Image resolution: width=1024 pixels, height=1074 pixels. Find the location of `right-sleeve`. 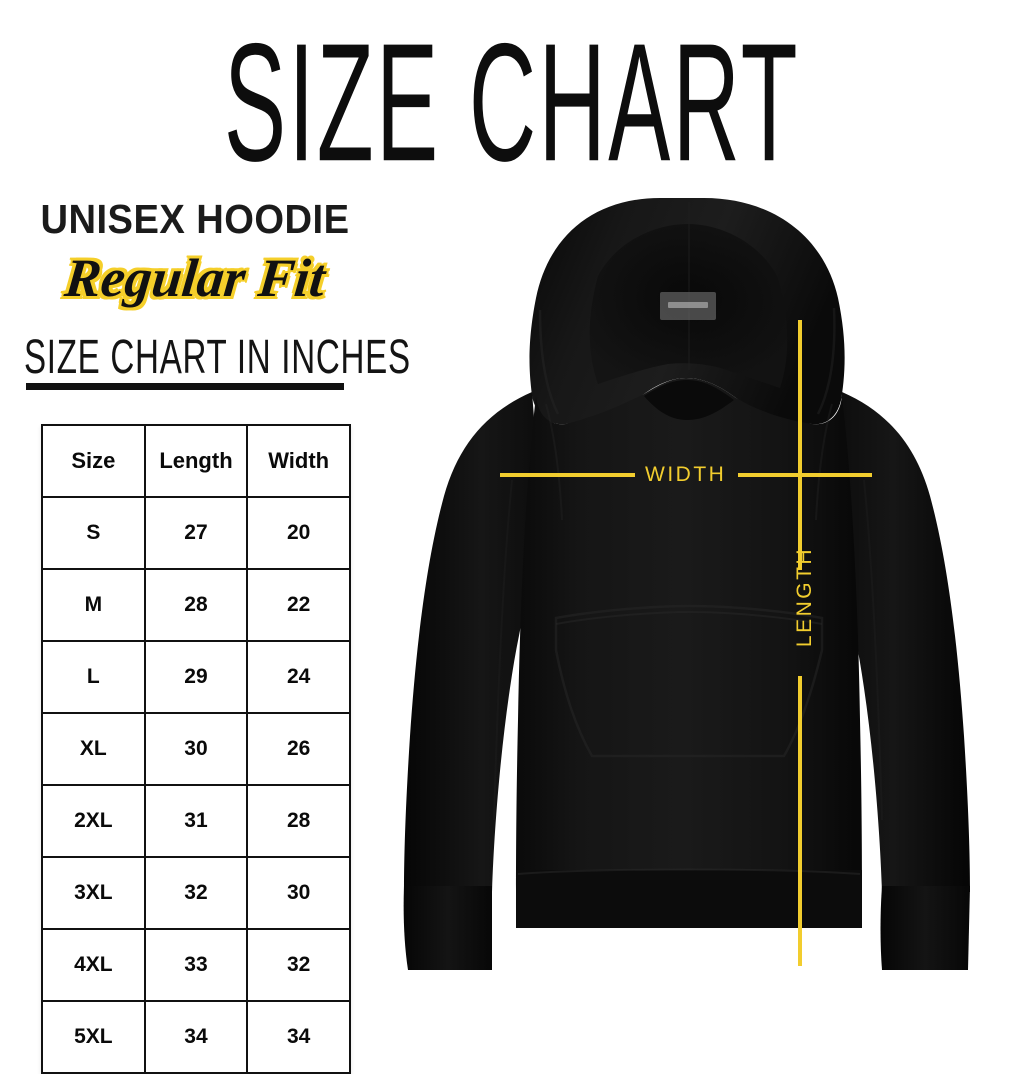

right-sleeve is located at coordinates (900, 642).